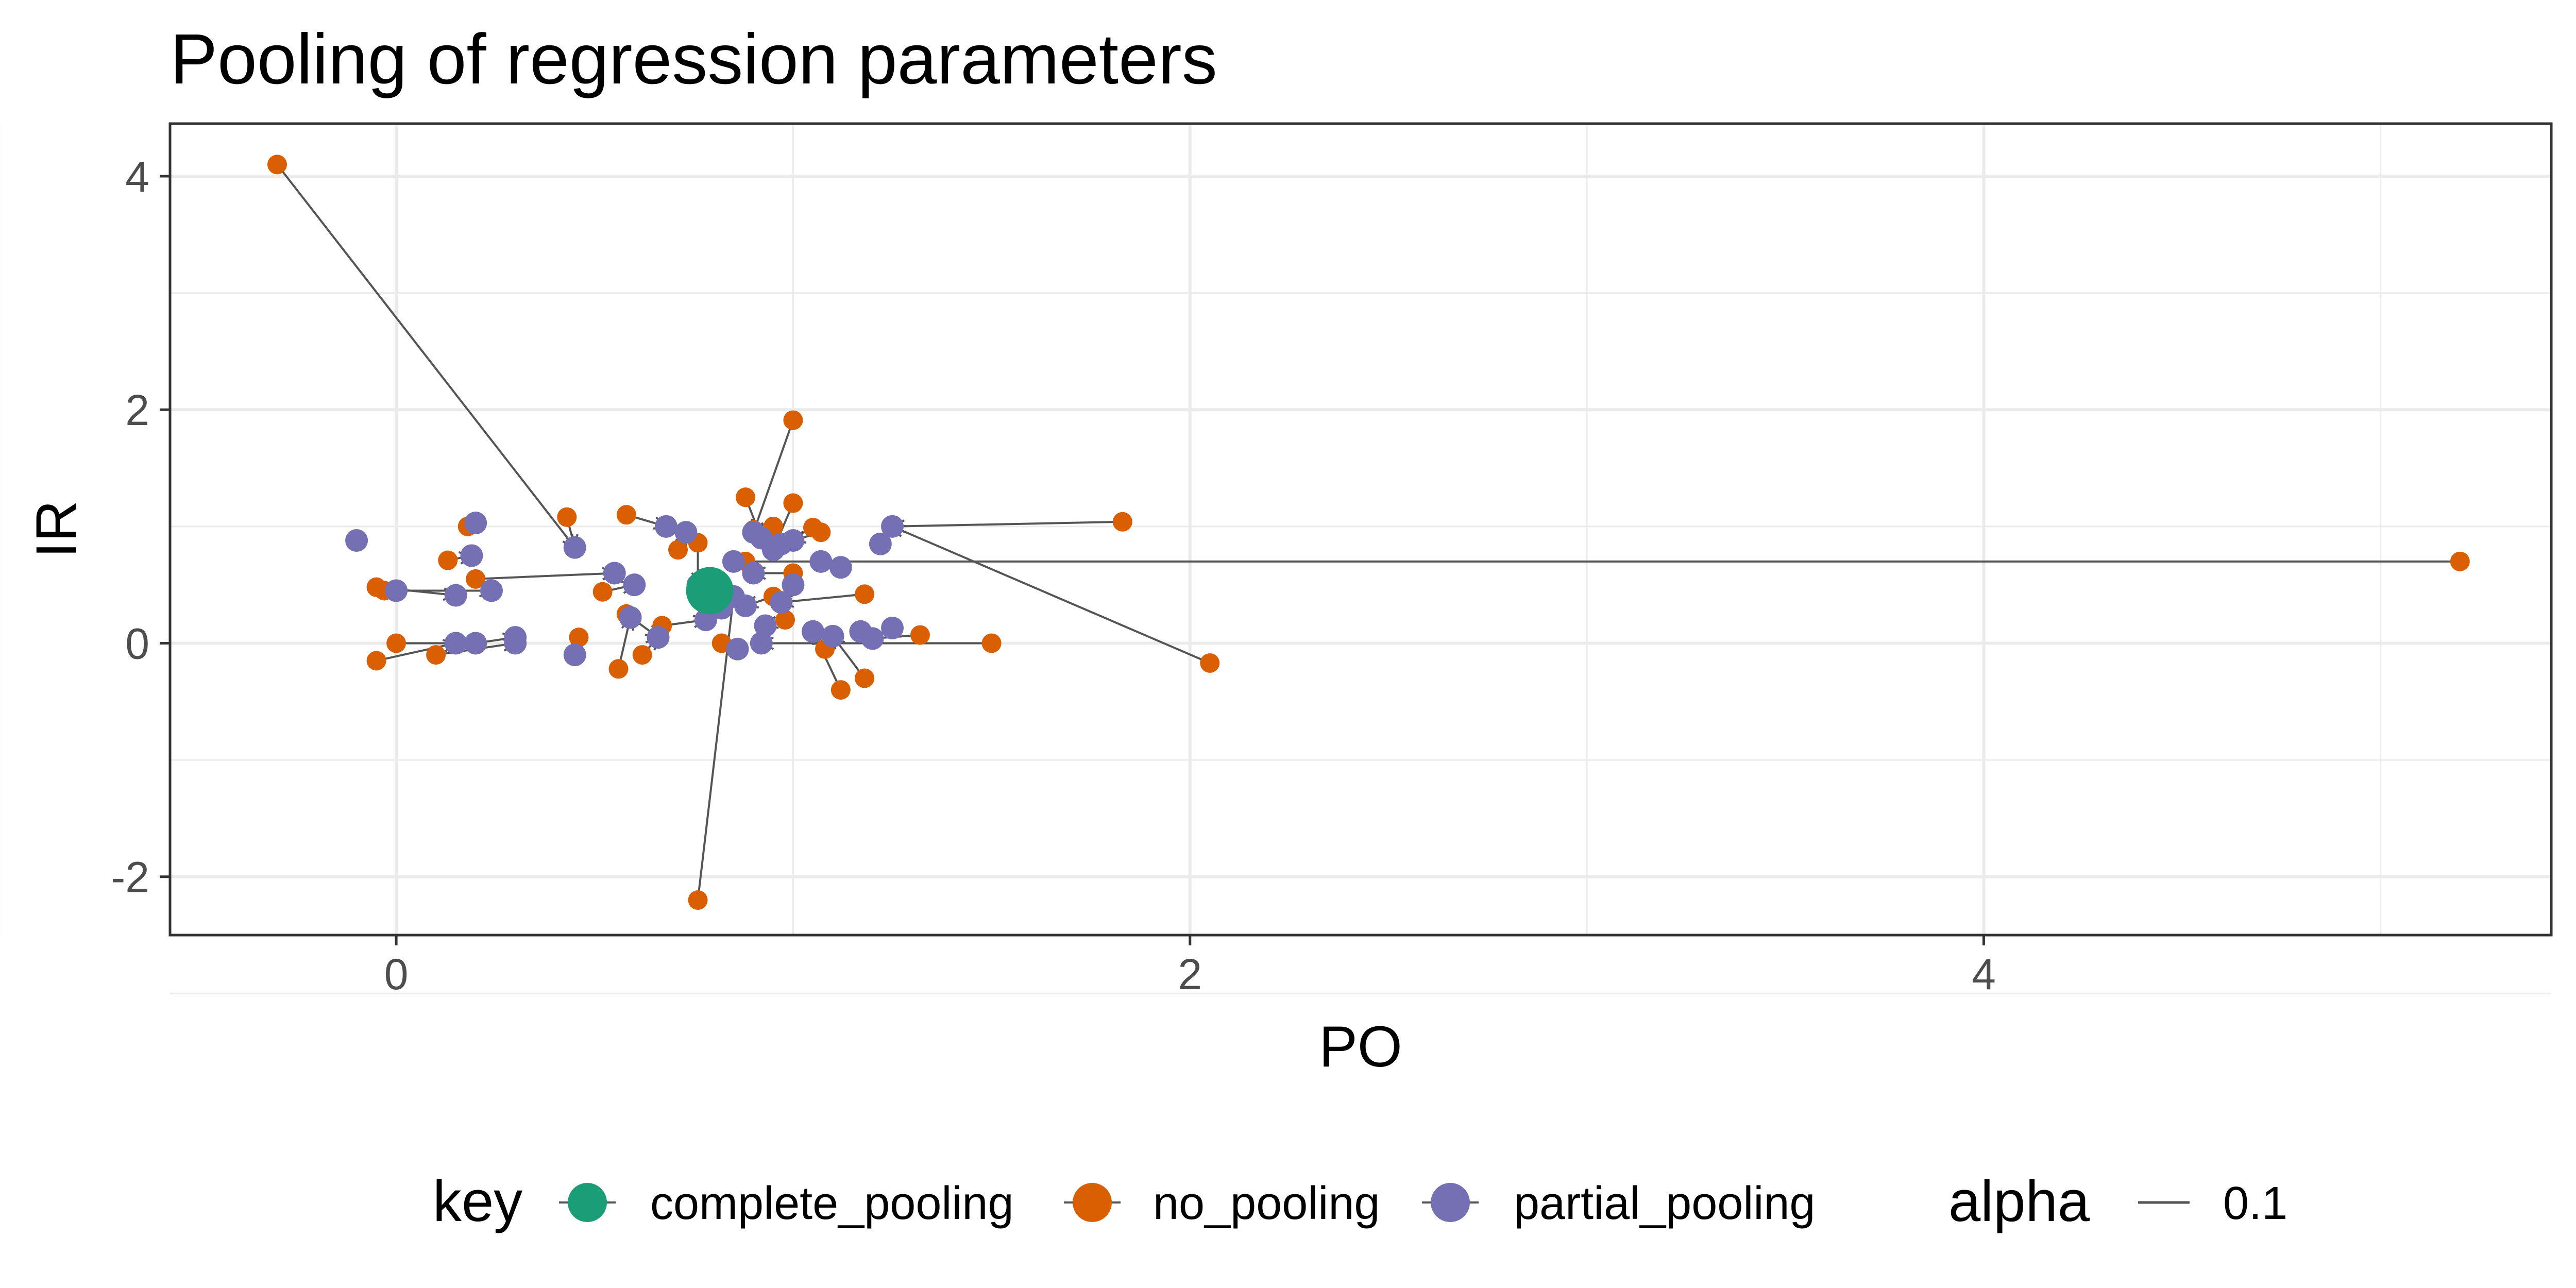 The height and width of the screenshot is (1288, 2576). I want to click on x-tick-label: 2, so click(1190, 974).